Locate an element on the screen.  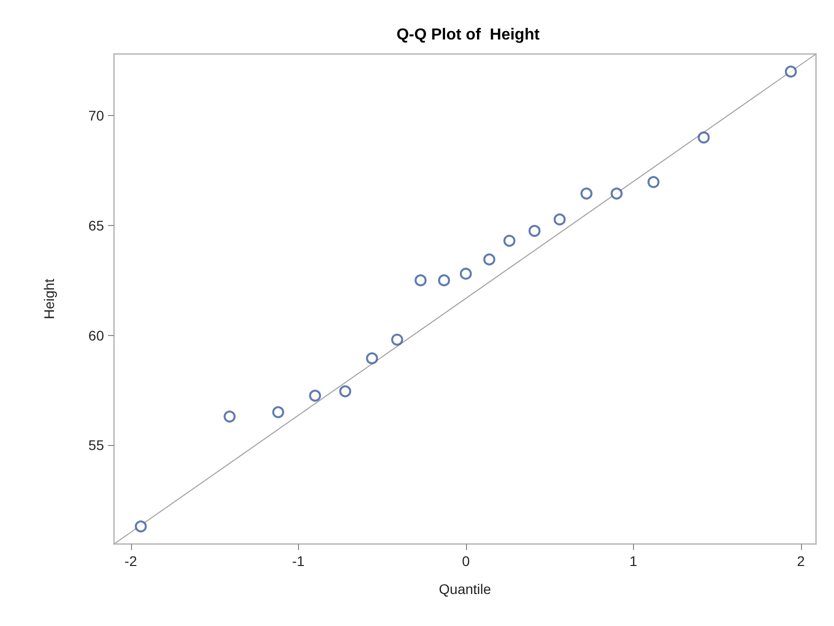
chart-title: Q-Q Plot of Height is located at coordinates (468, 35).